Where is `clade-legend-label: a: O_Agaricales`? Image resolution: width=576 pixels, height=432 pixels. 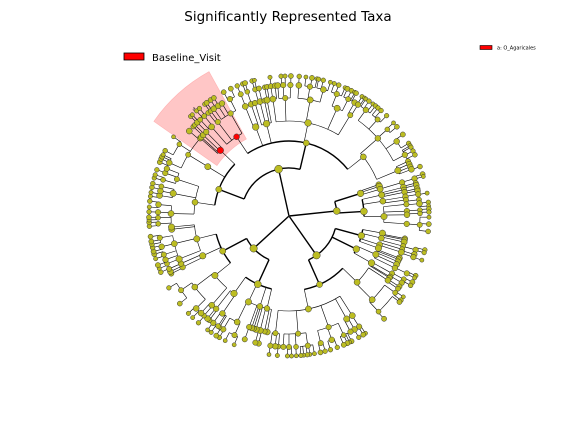
clade-legend-label: a: O_Agaricales is located at coordinates (516, 49).